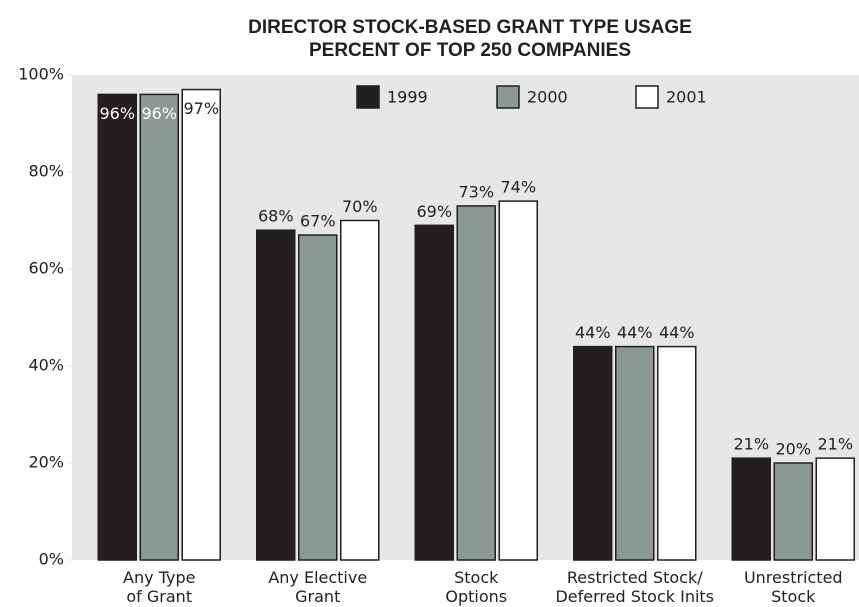  I want to click on x-tick-label: Unrestricted Stock, so click(793, 587).